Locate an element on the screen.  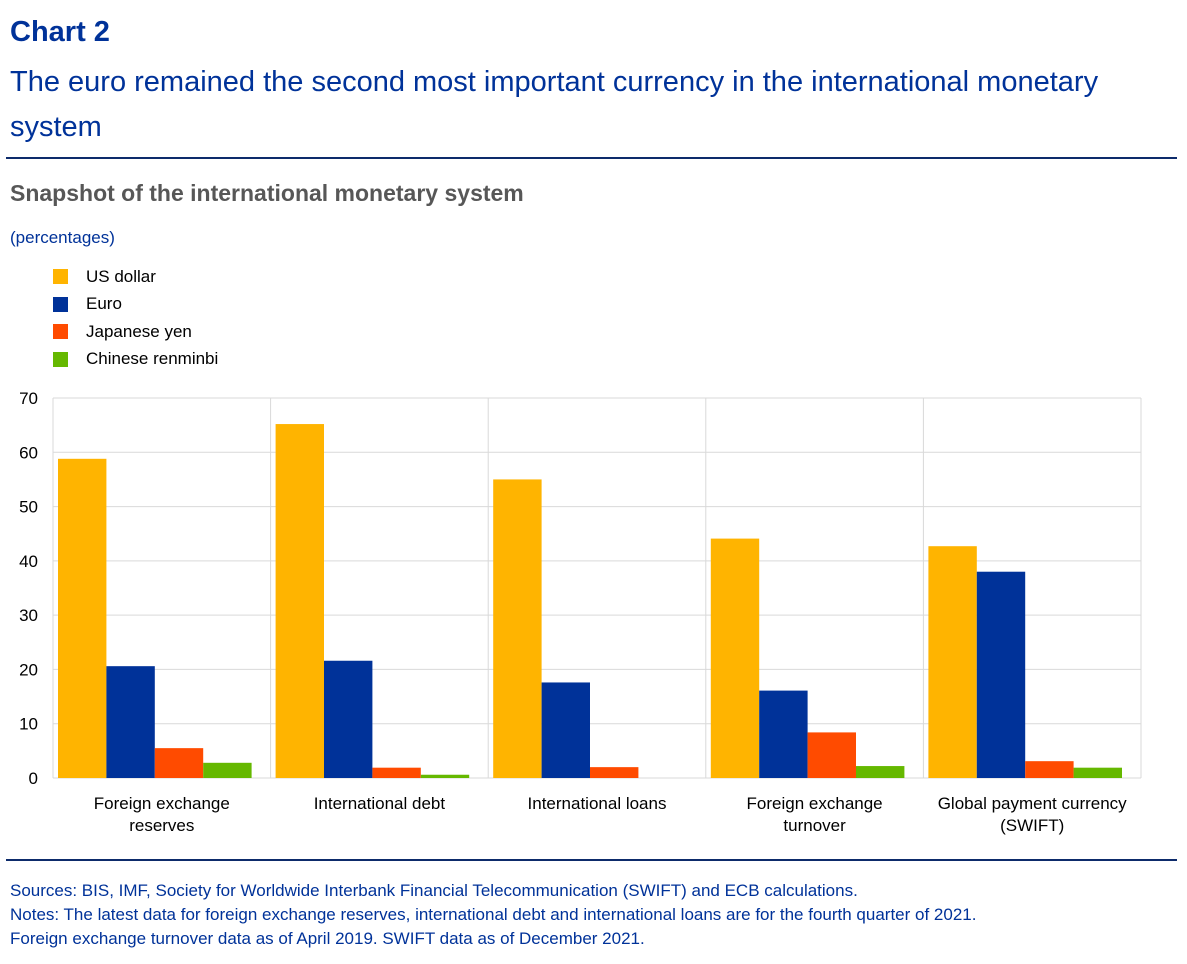
x-tick-label-0-1: reserves is located at coordinates (161, 825).